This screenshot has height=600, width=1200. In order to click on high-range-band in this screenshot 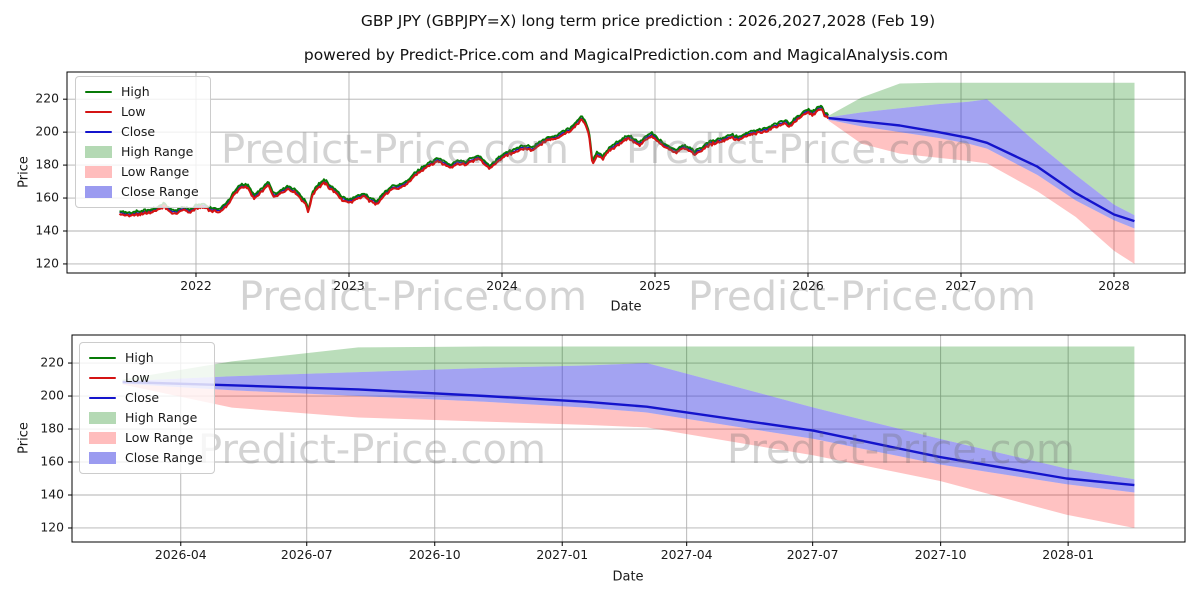, I will do `click(981, 149)`.